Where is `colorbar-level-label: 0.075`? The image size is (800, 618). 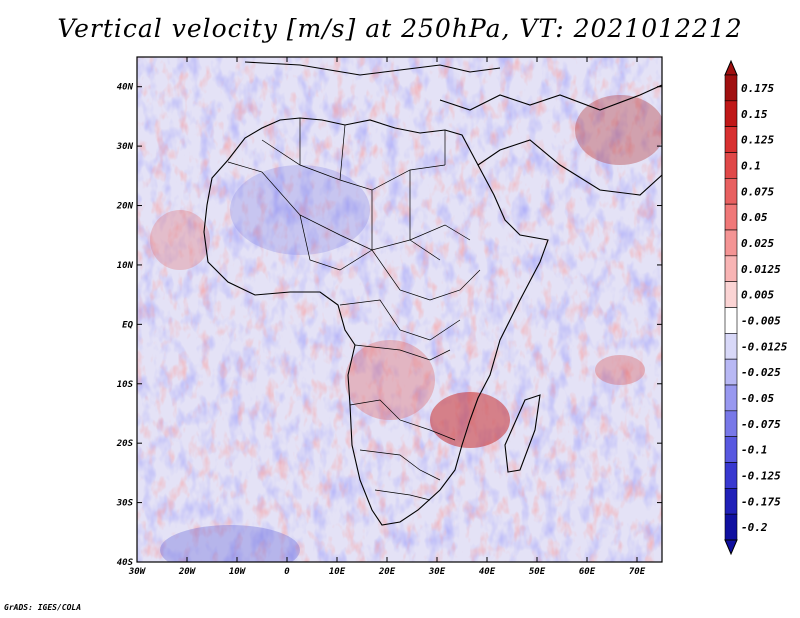 colorbar-level-label: 0.075 is located at coordinates (757, 191).